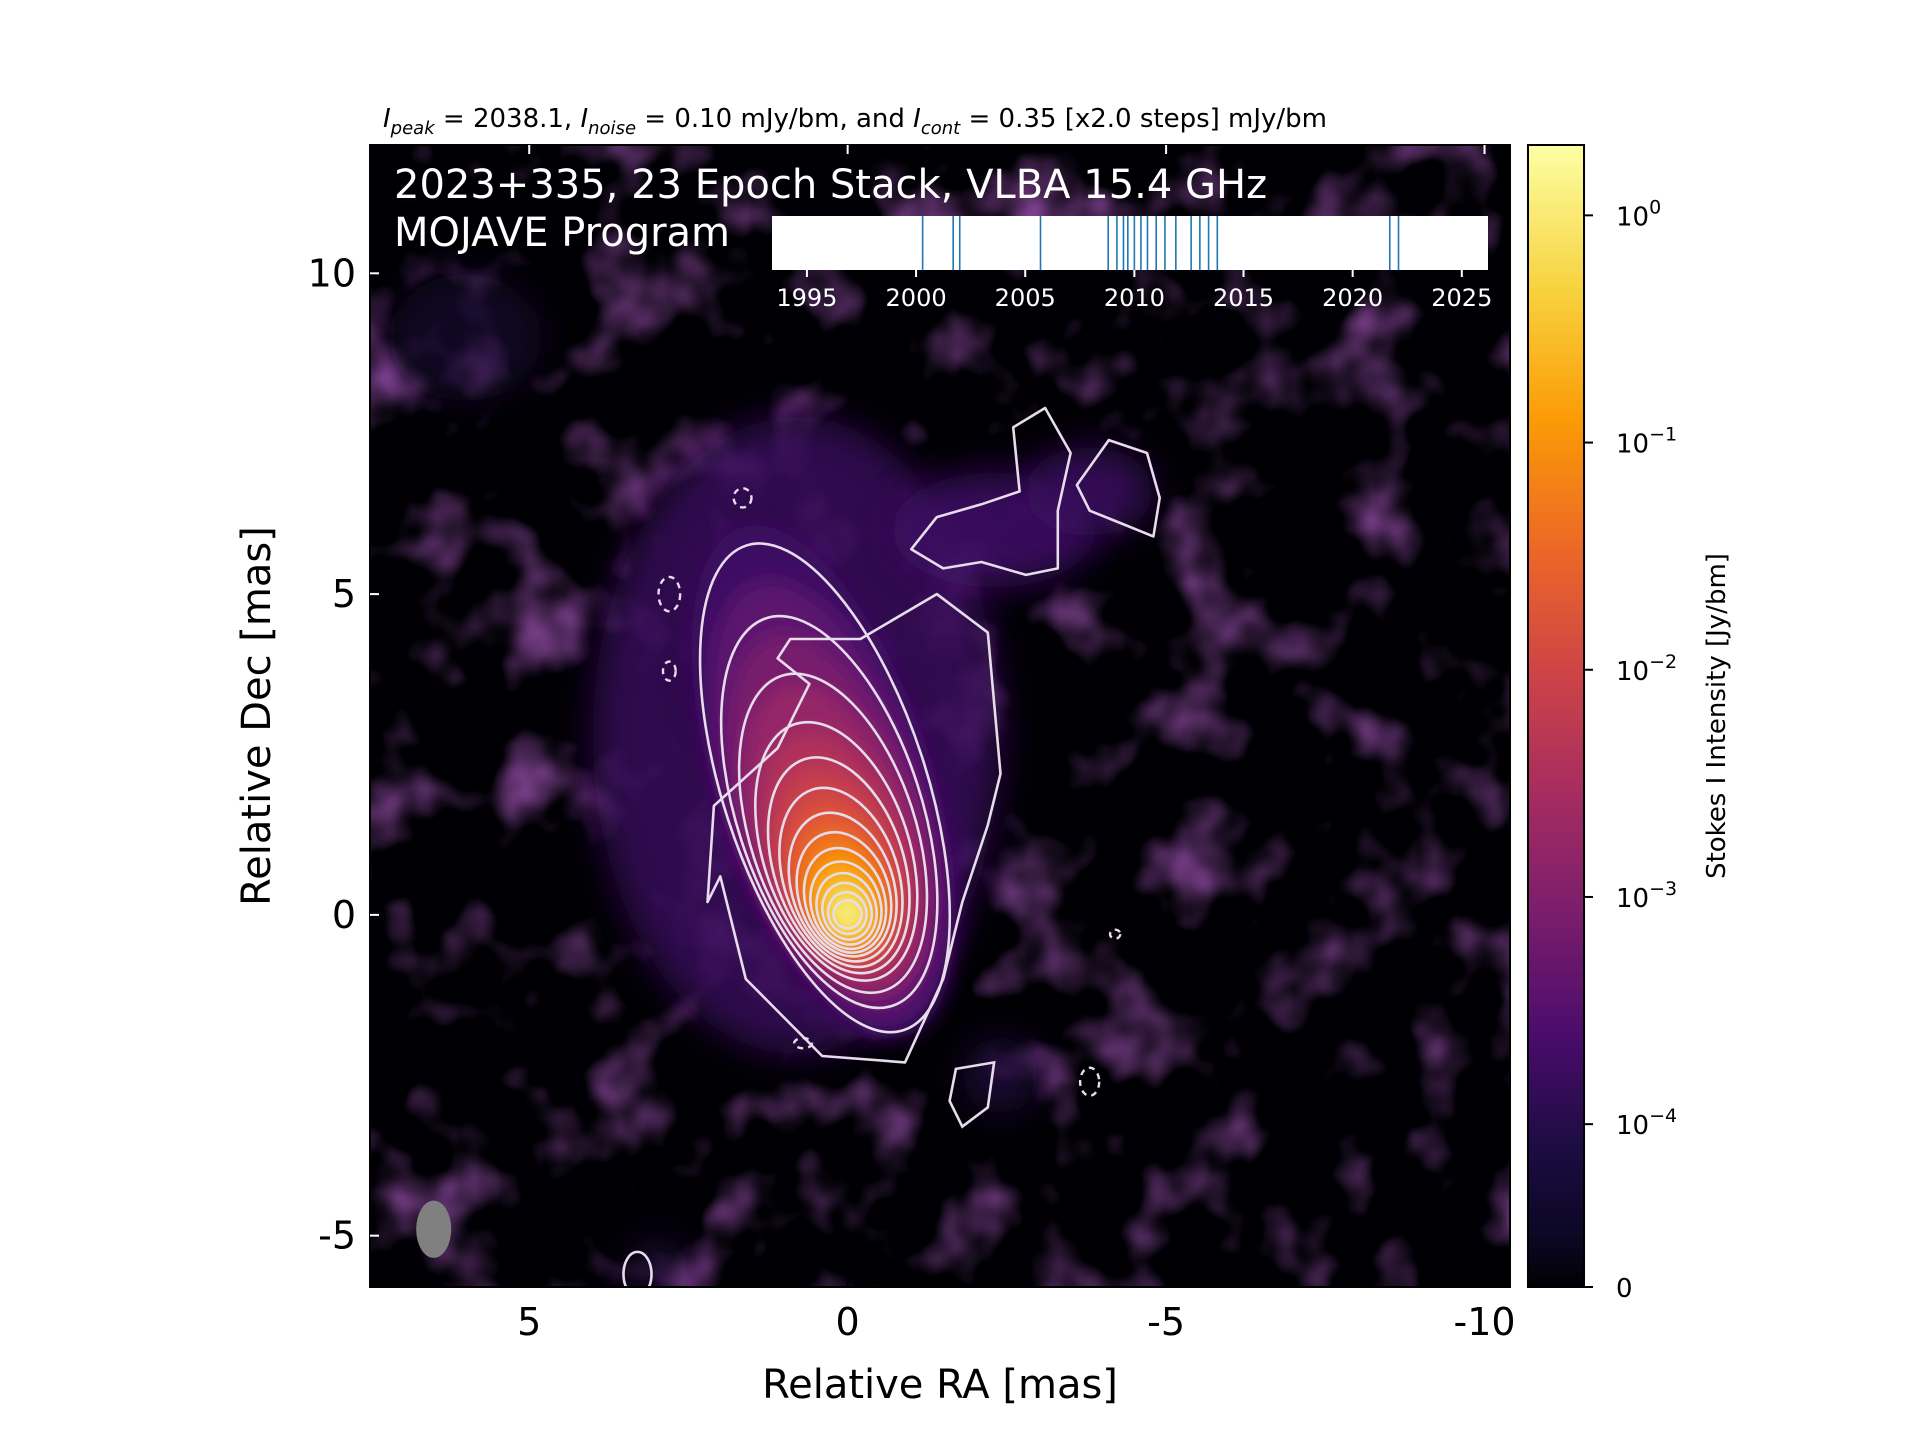 The image size is (1920, 1440). Describe the element at coordinates (434, 1229) in the screenshot. I see `beam-ellipse` at that location.